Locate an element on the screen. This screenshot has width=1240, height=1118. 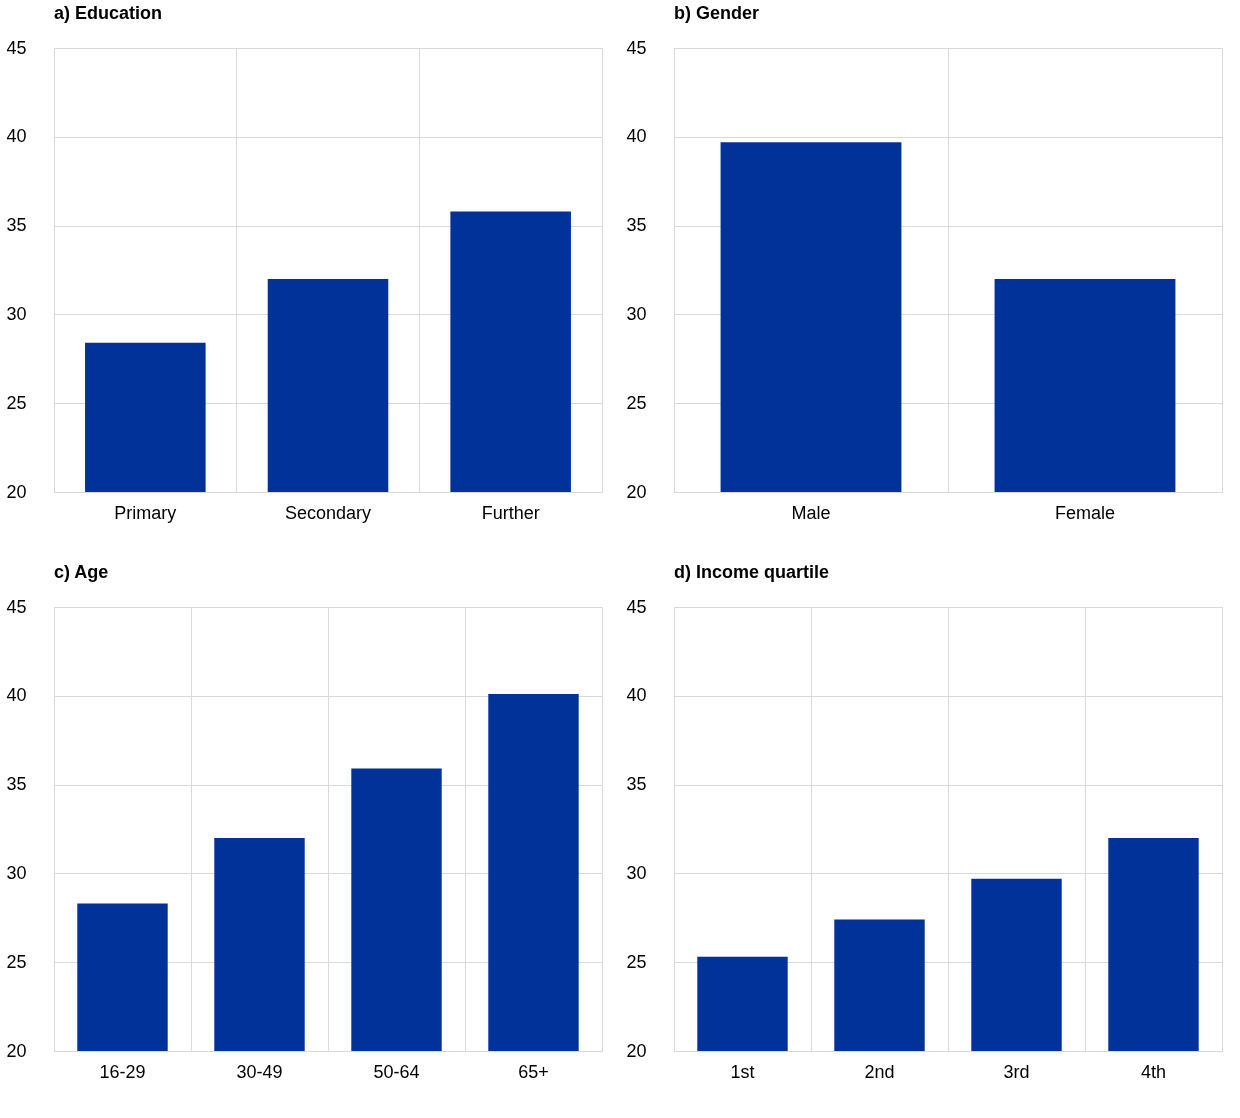
chart-title: d) Income quartile is located at coordinates (752, 572).